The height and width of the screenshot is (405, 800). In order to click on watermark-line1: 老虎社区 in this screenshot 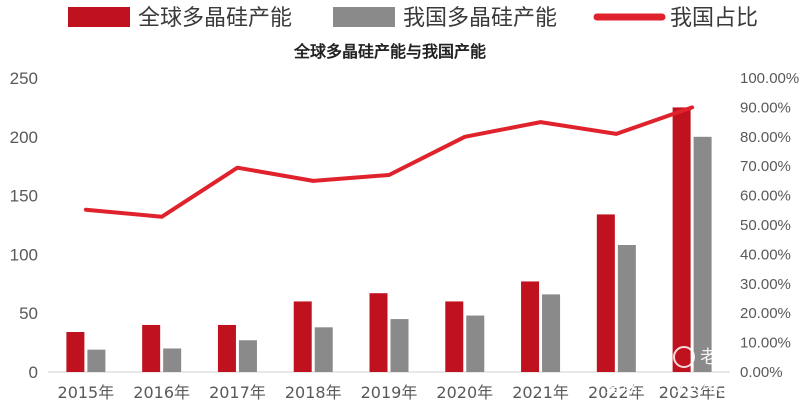, I will do `click(736, 357)`.